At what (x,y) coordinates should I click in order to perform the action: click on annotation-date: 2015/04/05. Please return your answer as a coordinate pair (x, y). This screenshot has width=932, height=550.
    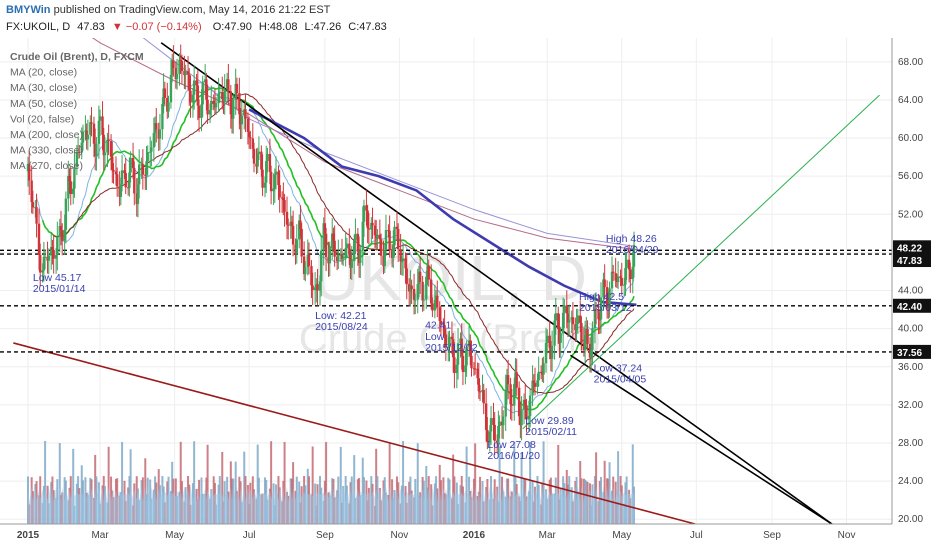
    Looking at the image, I should click on (620, 380).